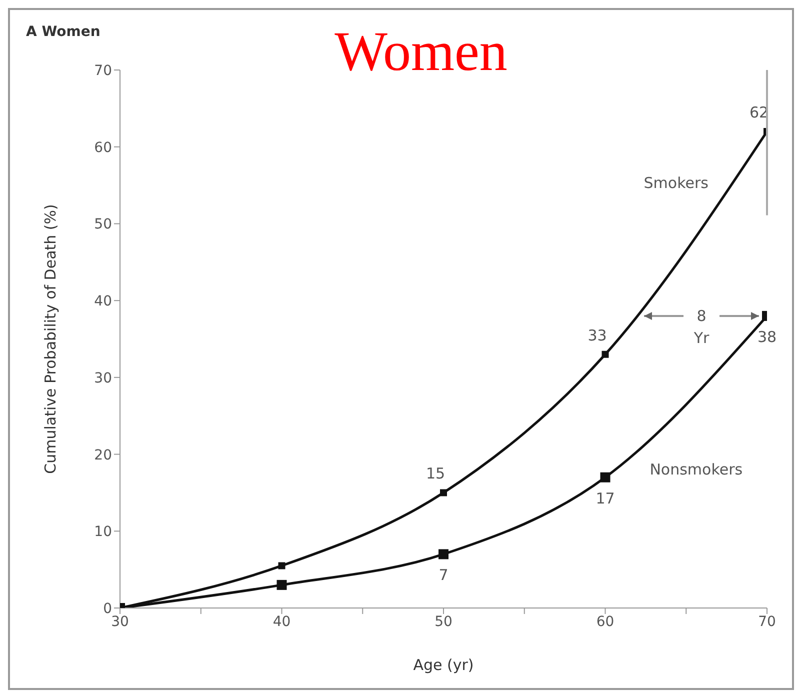 The image size is (798, 694). Describe the element at coordinates (436, 473) in the screenshot. I see `data-label: 15` at that location.